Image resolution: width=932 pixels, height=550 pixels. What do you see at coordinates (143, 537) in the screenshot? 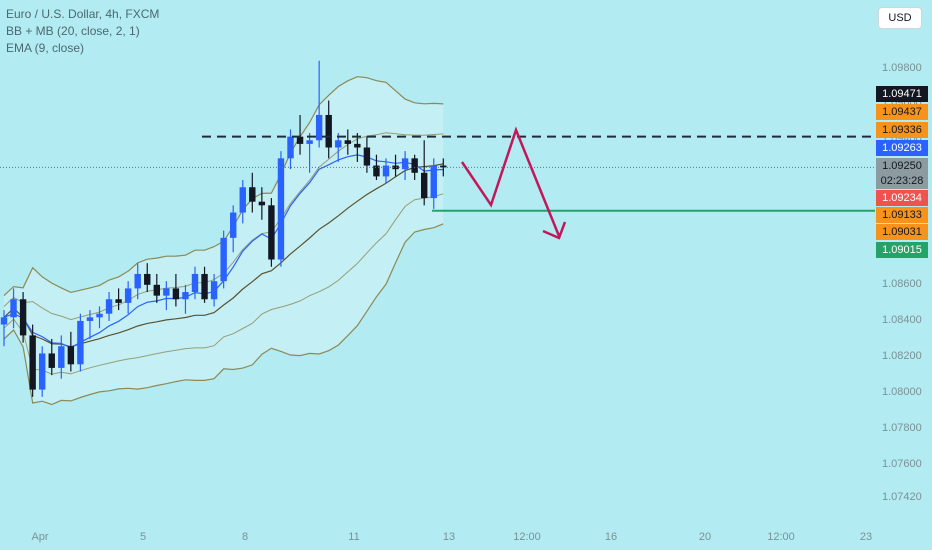
I see `x-tick-label: 5` at bounding box center [143, 537].